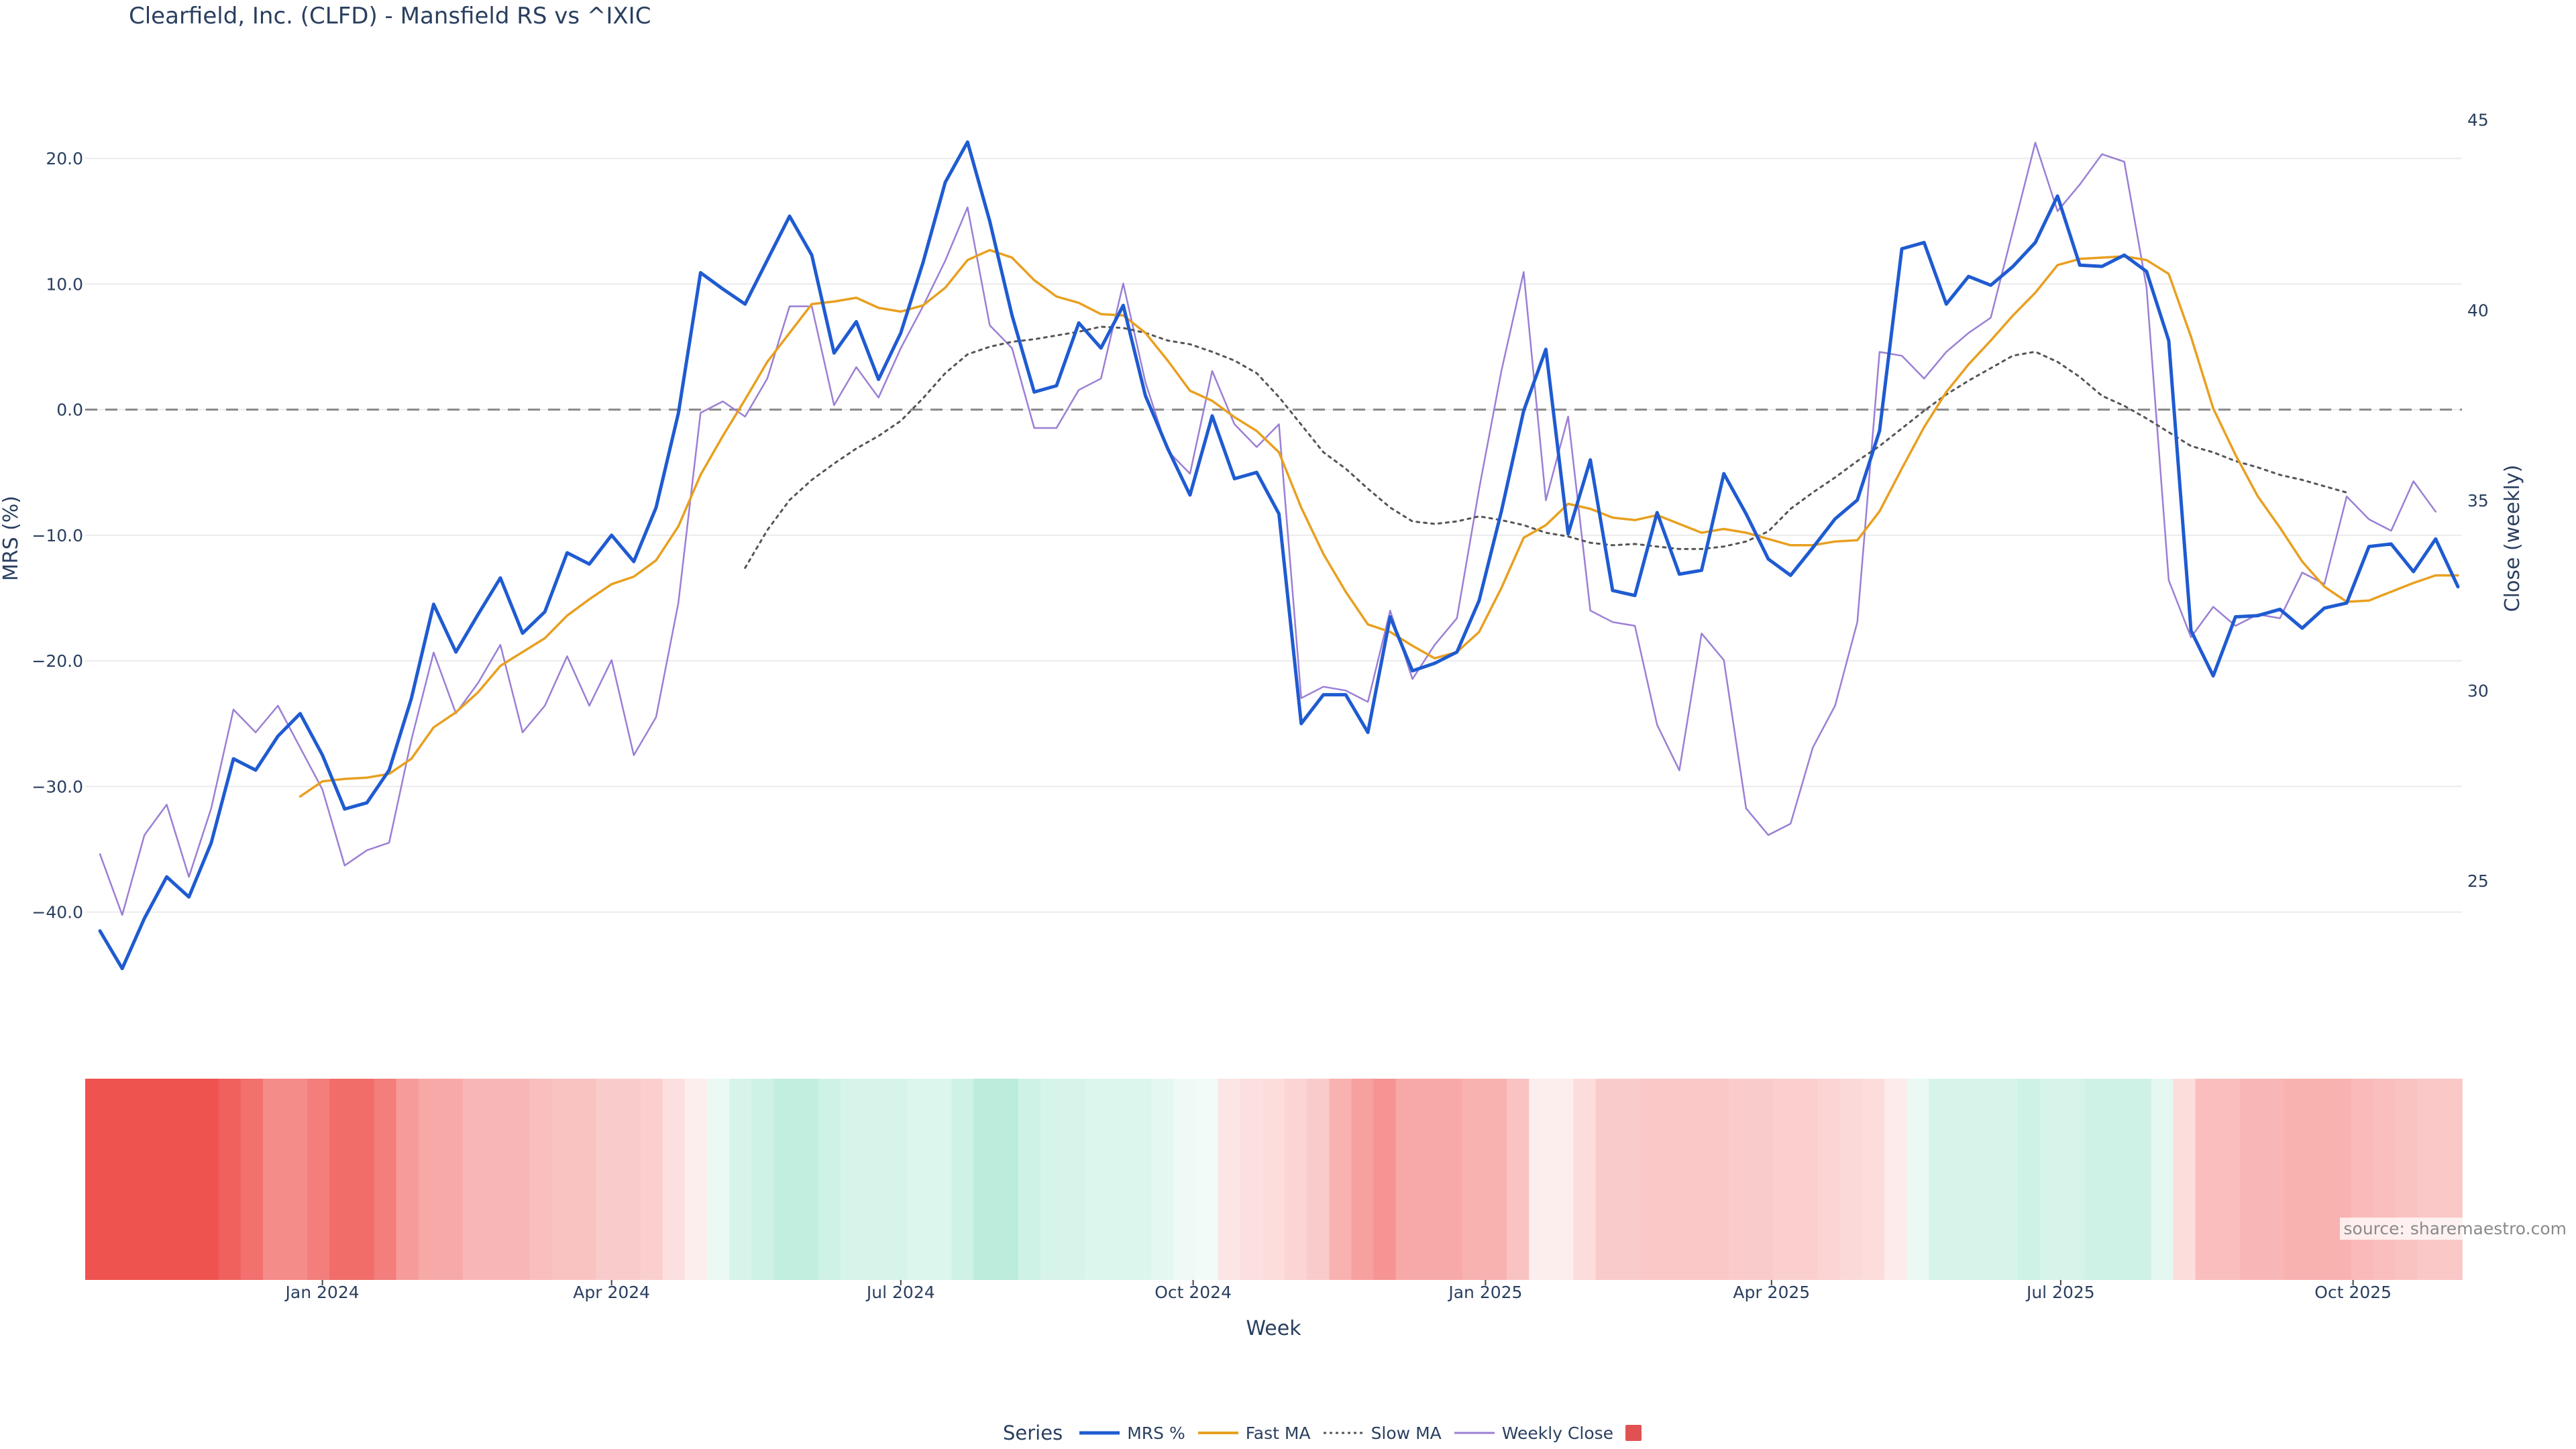  I want to click on y-tick-label: −30.0, so click(57, 786).